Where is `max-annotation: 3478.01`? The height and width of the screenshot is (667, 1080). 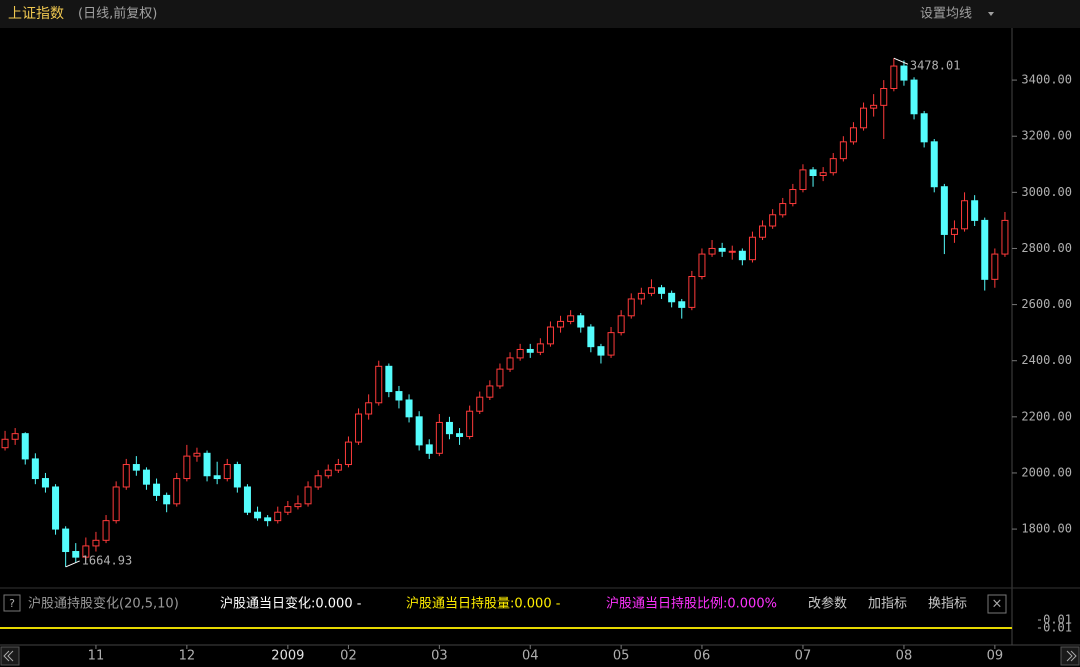
max-annotation: 3478.01 is located at coordinates (935, 66).